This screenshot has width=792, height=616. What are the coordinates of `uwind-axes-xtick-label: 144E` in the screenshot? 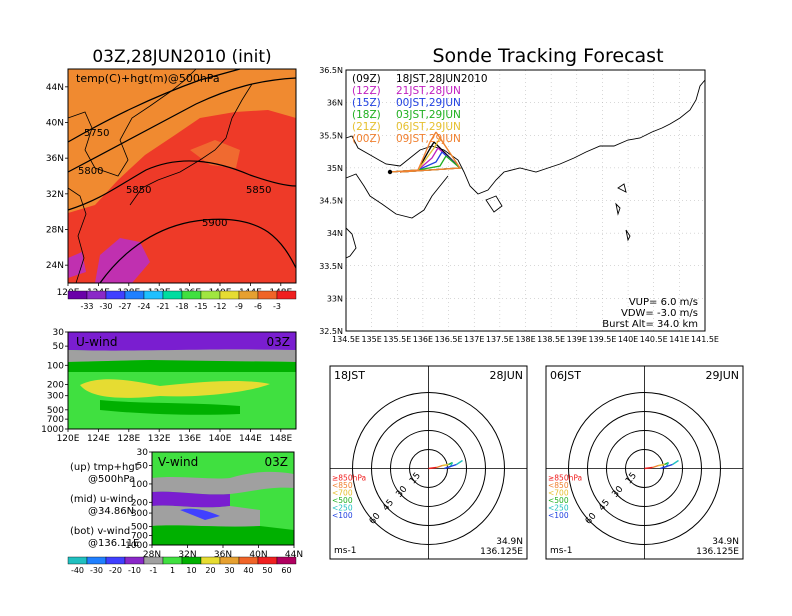 It's located at (250, 439).